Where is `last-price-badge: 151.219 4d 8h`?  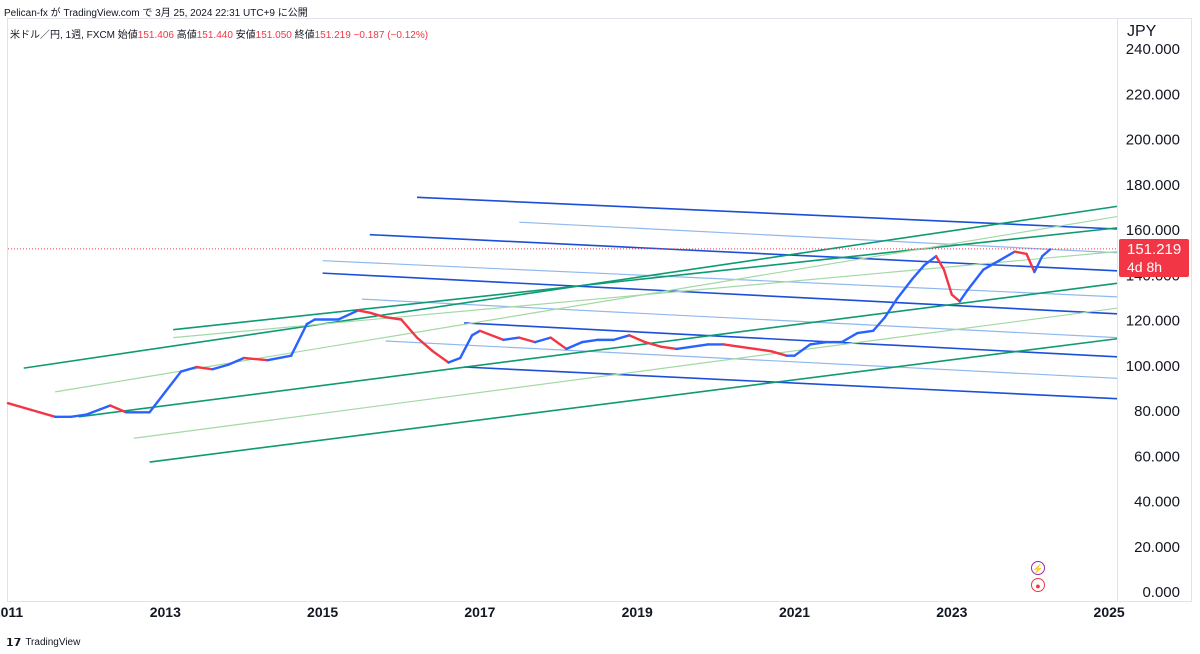
last-price-badge: 151.219 4d 8h is located at coordinates (1154, 258).